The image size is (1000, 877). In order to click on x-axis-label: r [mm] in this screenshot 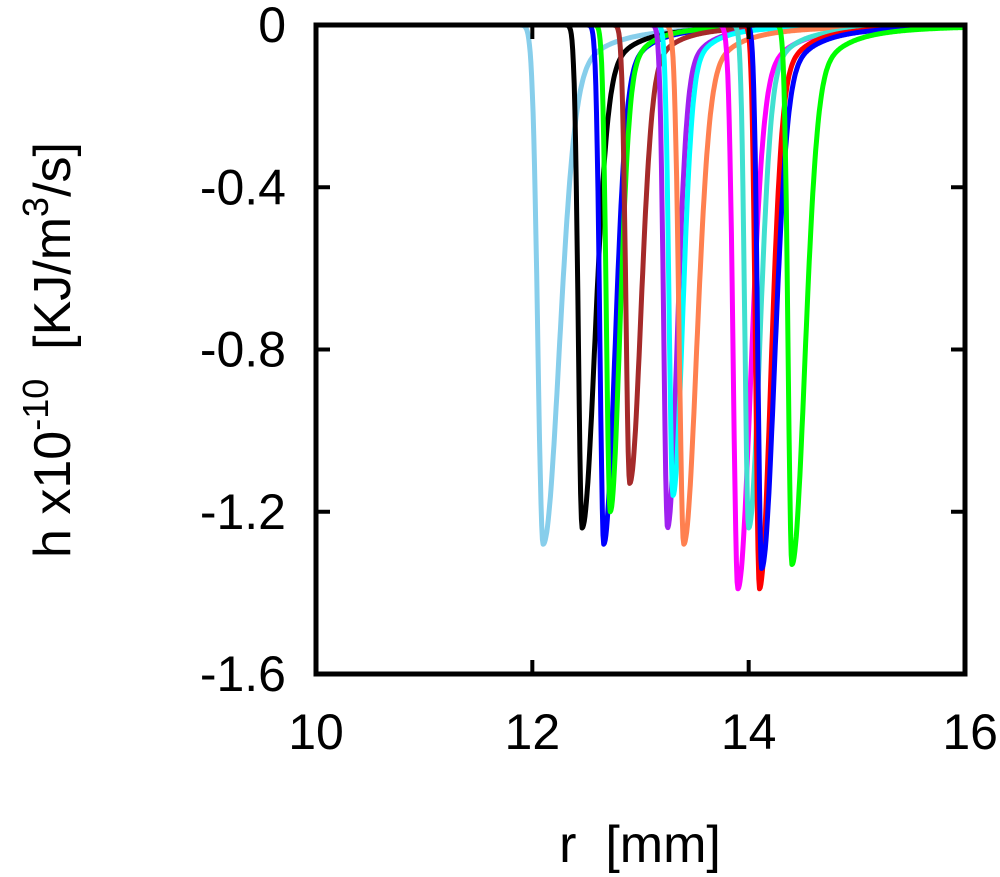, I will do `click(640, 845)`.